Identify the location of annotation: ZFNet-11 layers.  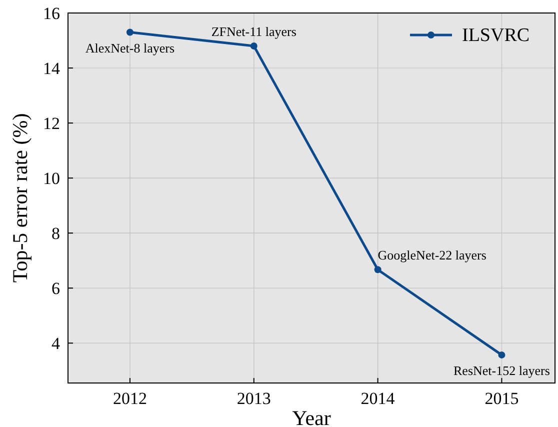
(253, 32).